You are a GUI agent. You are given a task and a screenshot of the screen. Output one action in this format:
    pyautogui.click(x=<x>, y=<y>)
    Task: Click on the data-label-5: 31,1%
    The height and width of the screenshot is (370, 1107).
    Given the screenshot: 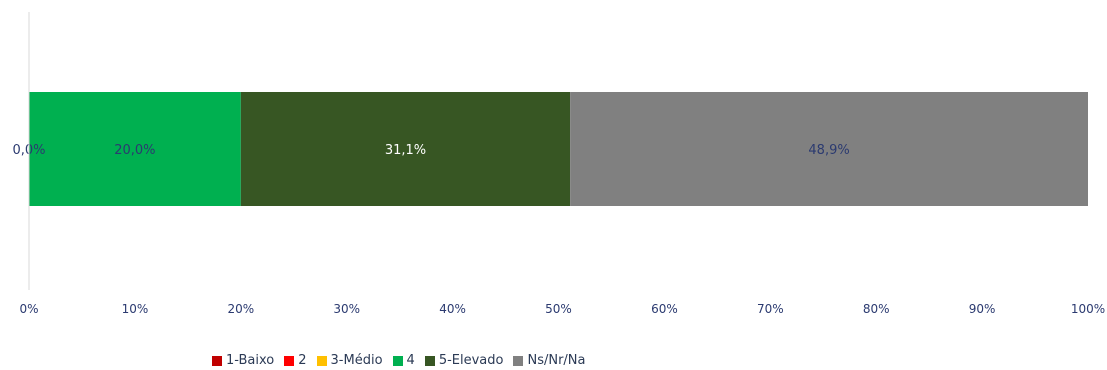 What is the action you would take?
    pyautogui.click(x=405, y=150)
    